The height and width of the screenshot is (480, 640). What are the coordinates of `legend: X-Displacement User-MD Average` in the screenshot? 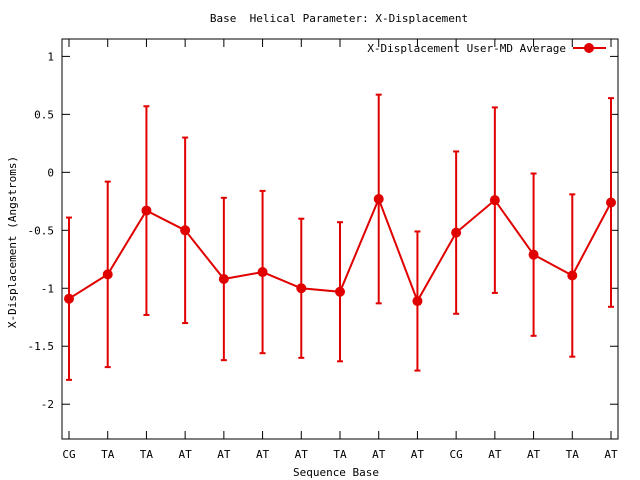 It's located at (486, 48).